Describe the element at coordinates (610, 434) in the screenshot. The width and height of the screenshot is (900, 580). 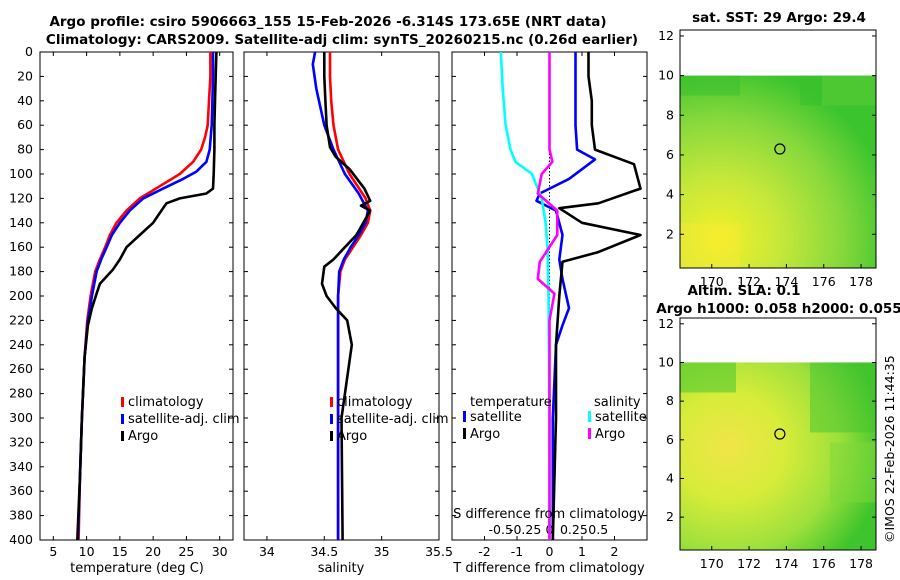
I see `legend-salinity-argo: Argo` at that location.